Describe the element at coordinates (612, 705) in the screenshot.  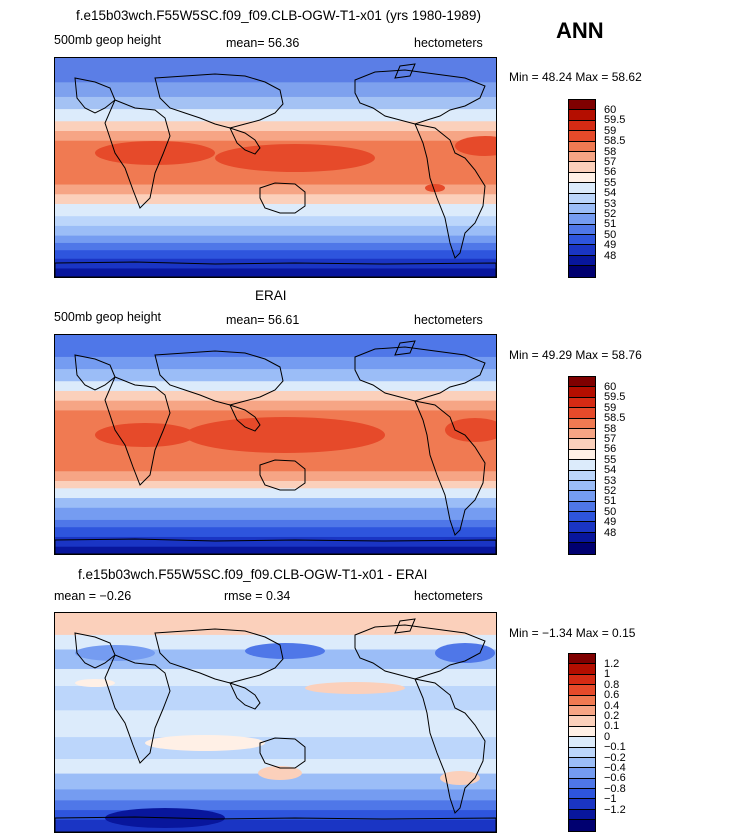
I see `colorbar-tick-label: 0.4` at that location.